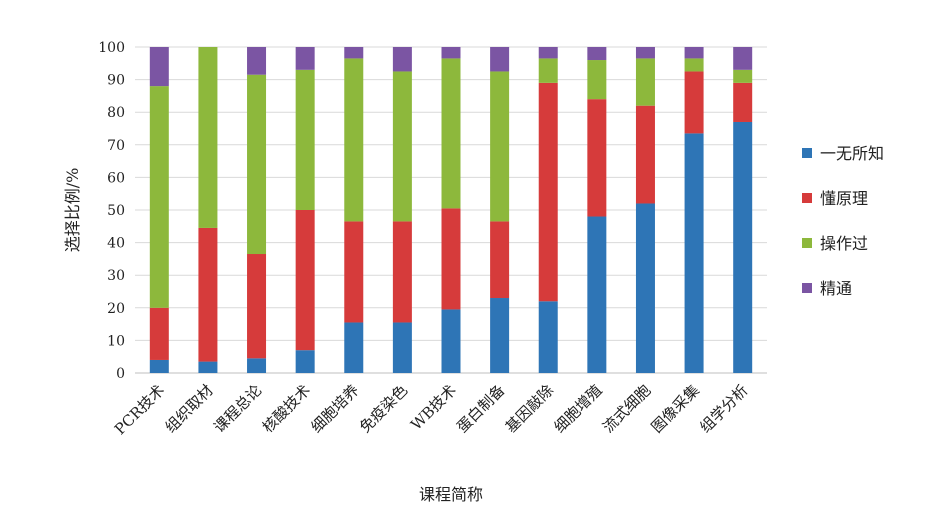 This screenshot has height=516, width=936. What do you see at coordinates (383, 408) in the screenshot?
I see `x-tick-label: 免疫染色` at bounding box center [383, 408].